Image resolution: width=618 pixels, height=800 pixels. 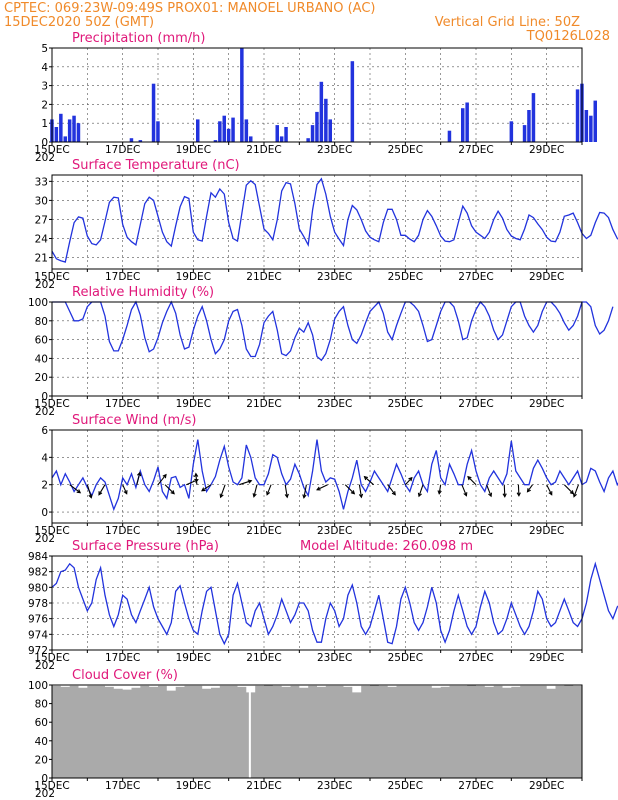 What do you see at coordinates (334, 220) in the screenshot?
I see `temp-line` at bounding box center [334, 220].